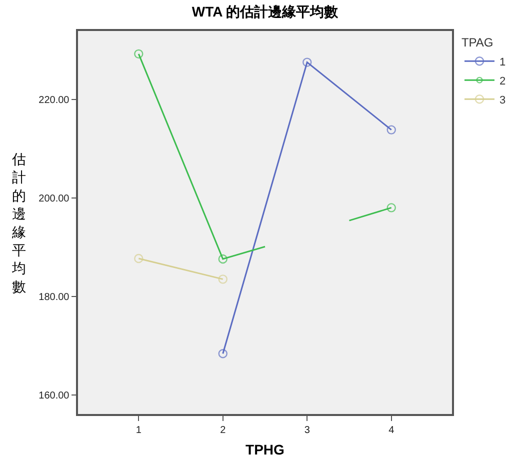 The width and height of the screenshot is (523, 463). Describe the element at coordinates (139, 430) in the screenshot. I see `x-tick-label: 1` at that location.